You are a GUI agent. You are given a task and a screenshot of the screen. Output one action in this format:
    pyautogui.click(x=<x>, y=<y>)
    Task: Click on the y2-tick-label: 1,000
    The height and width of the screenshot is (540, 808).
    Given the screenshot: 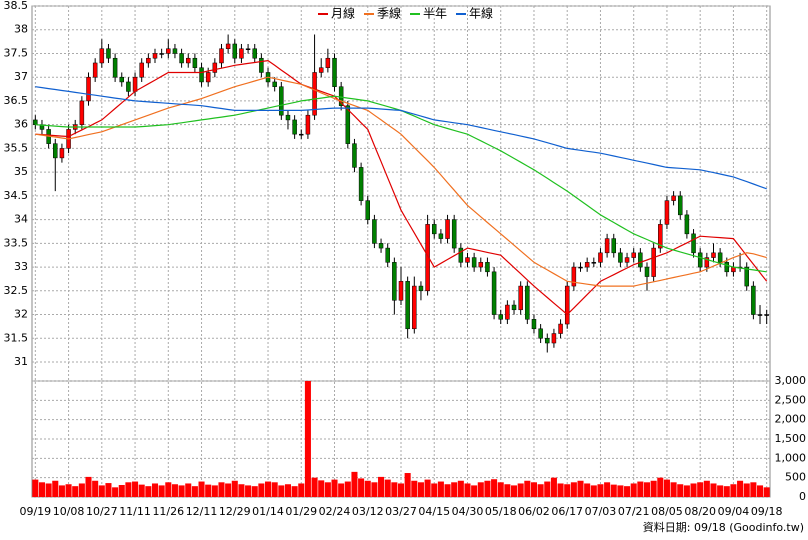 What is the action you would take?
    pyautogui.click(x=791, y=457)
    